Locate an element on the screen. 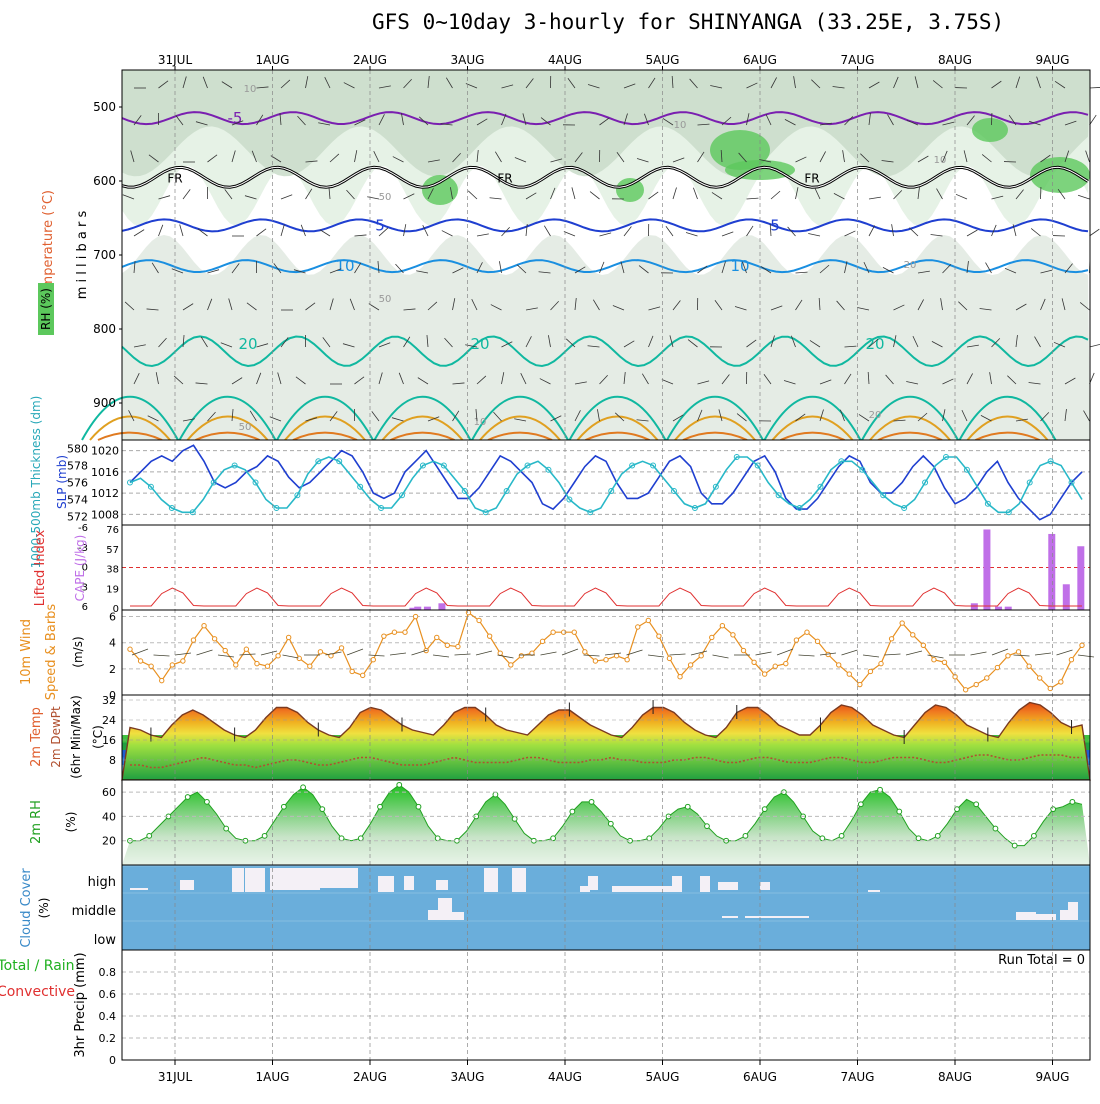  rh2m-axis-label: 2m RH is located at coordinates (36, 822).